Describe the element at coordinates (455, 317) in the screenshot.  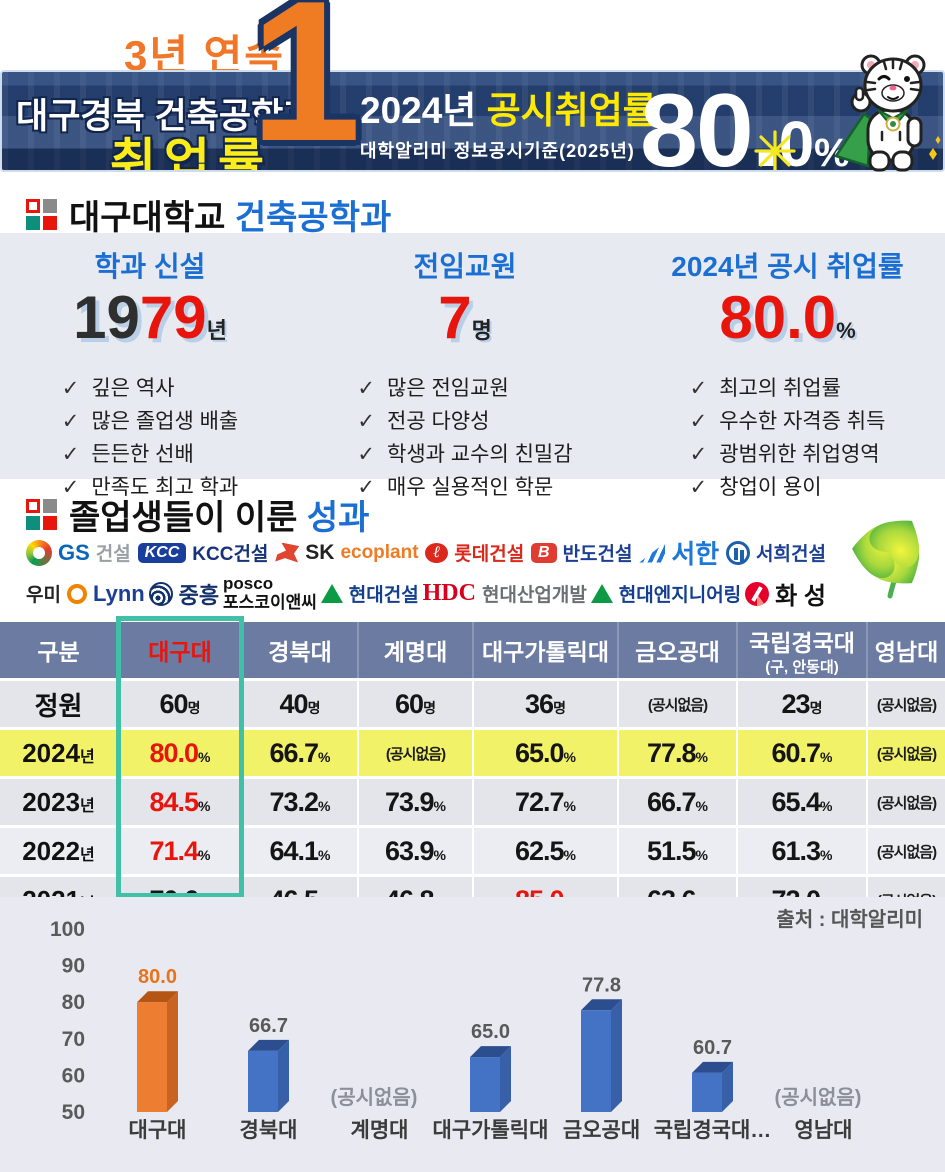
I see `dept-value-red: 7` at that location.